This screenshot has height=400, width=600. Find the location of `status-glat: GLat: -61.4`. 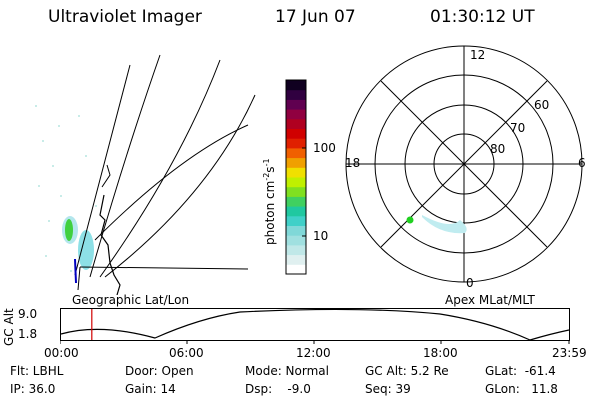

status-glat: GLat: -61.4 is located at coordinates (520, 371).